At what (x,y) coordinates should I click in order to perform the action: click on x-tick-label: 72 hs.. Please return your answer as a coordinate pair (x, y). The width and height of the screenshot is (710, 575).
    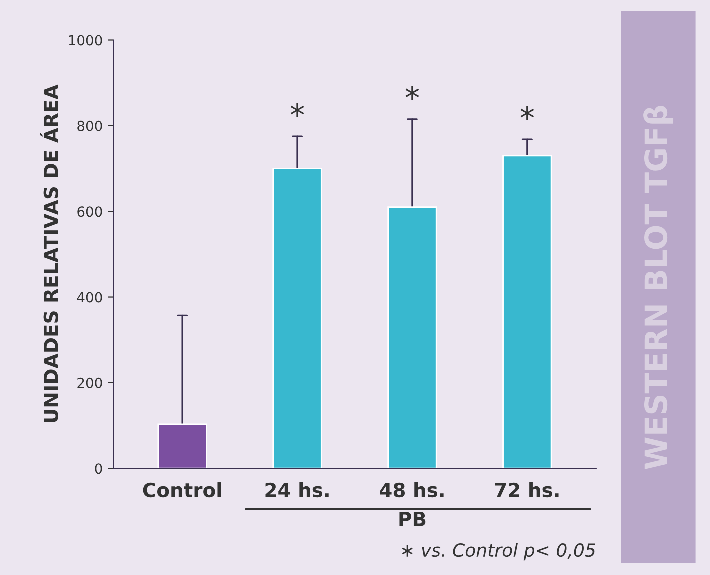
    Looking at the image, I should click on (527, 490).